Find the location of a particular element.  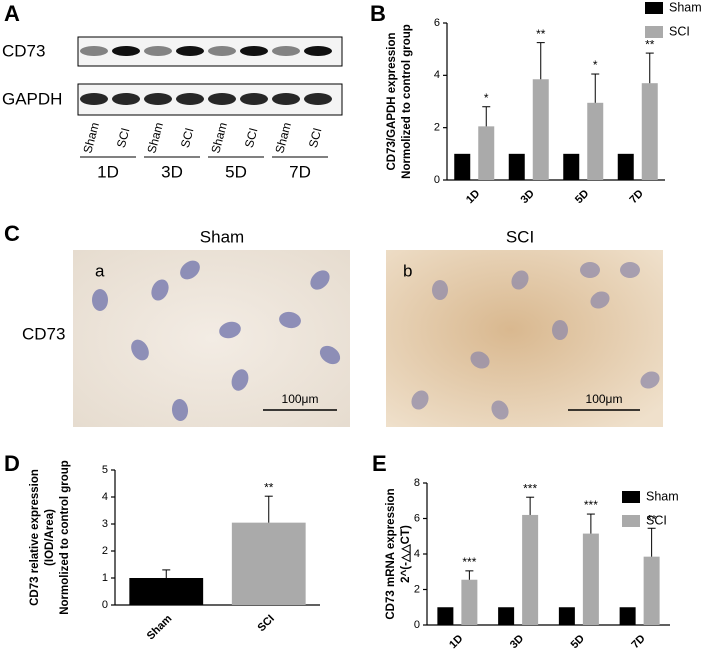

y-axis-label: CD73 relative expression is located at coordinates (35, 537).